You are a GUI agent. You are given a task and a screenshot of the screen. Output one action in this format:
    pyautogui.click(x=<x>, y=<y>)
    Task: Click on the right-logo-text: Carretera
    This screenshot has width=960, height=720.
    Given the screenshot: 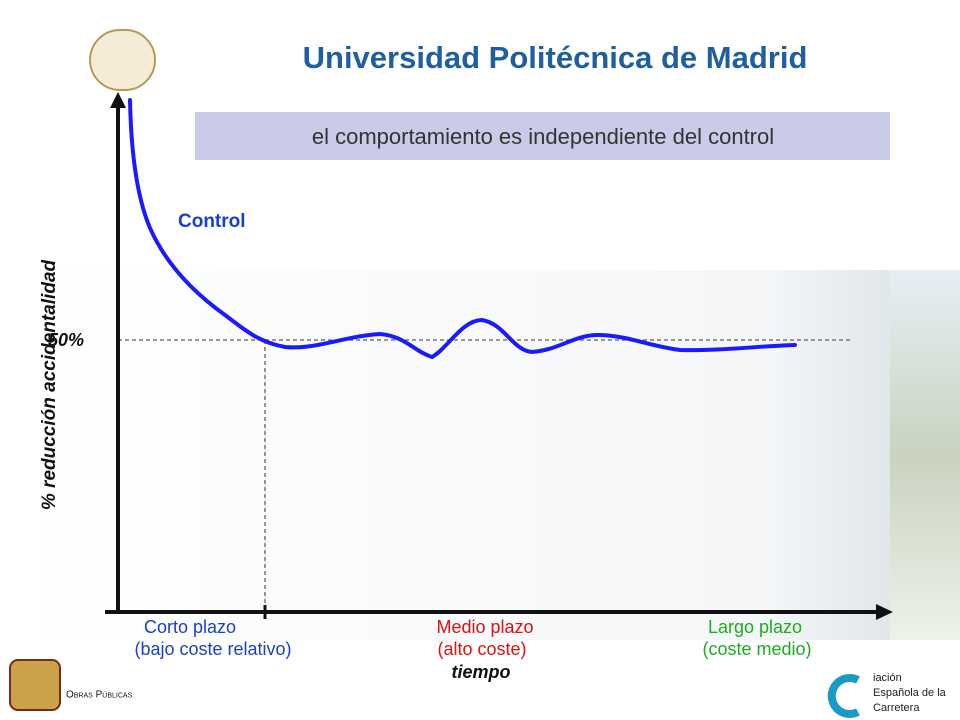 What is the action you would take?
    pyautogui.click(x=896, y=708)
    